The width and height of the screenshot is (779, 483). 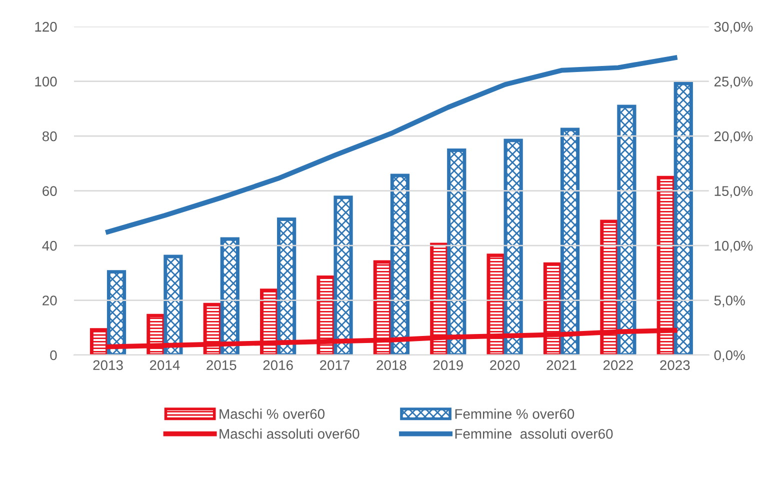 What do you see at coordinates (49, 191) in the screenshot?
I see `y-tick-label: 60` at bounding box center [49, 191].